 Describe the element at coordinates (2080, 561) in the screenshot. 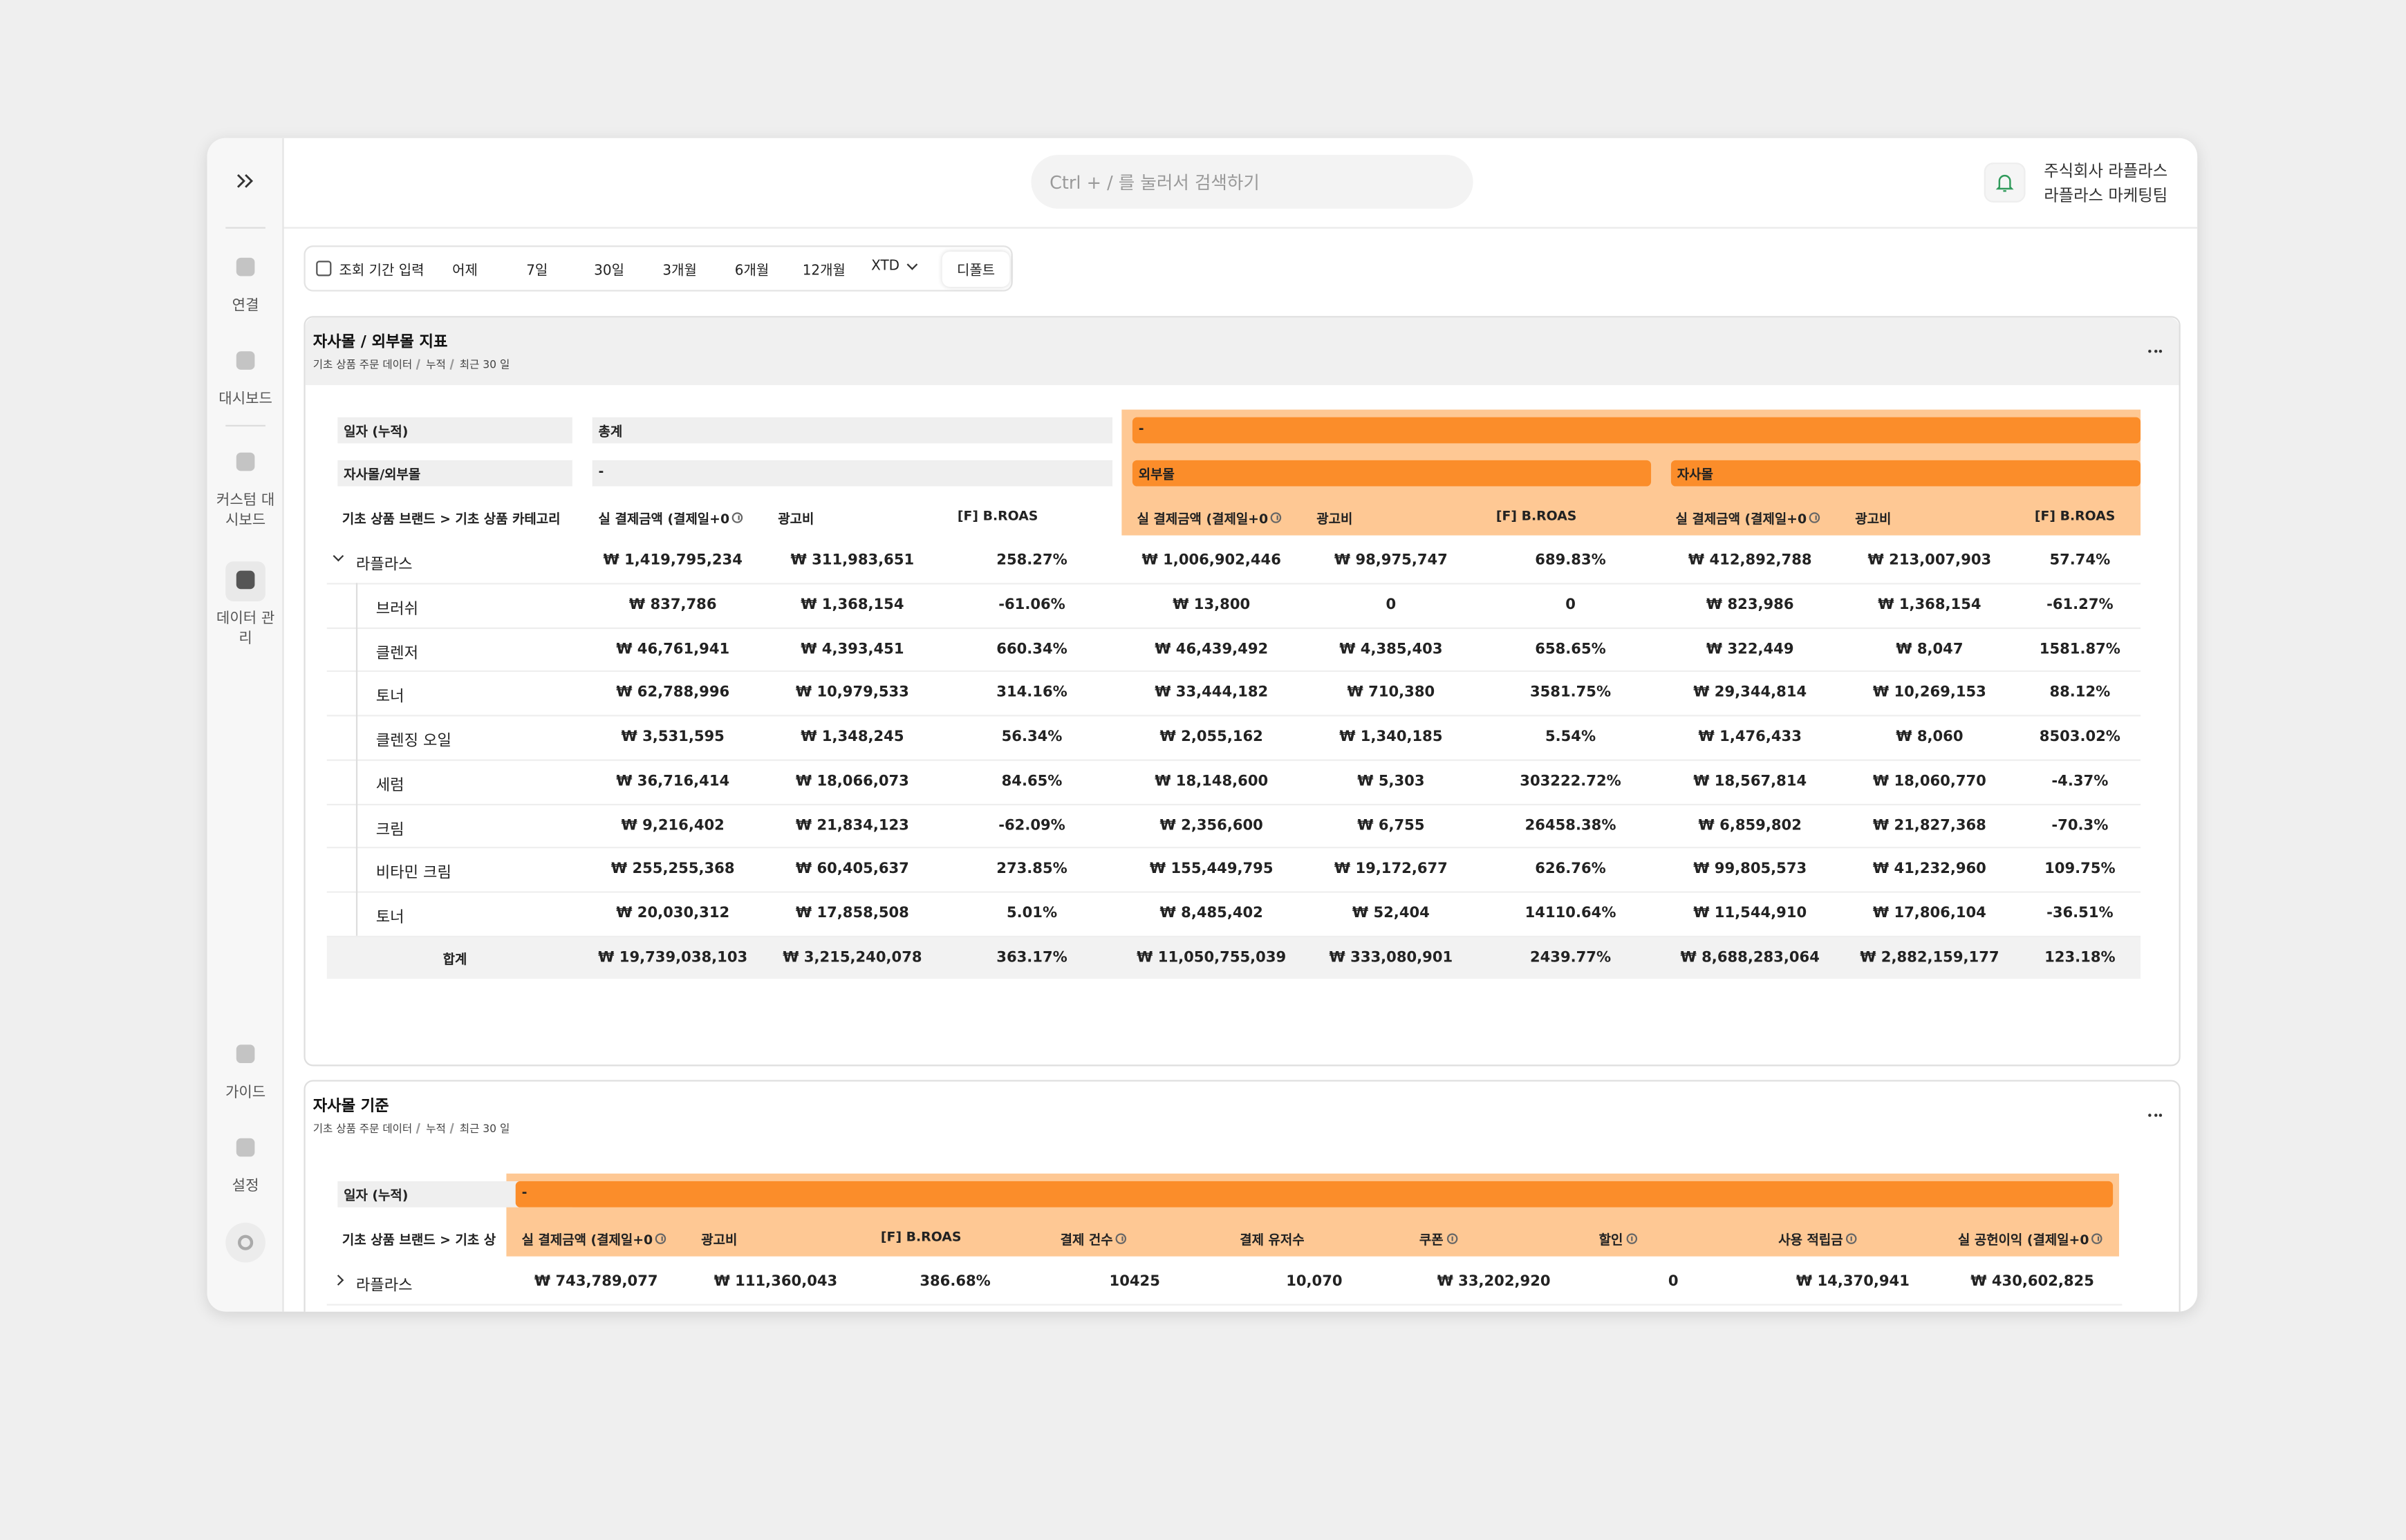

I see `cell-value: 57.74%` at that location.